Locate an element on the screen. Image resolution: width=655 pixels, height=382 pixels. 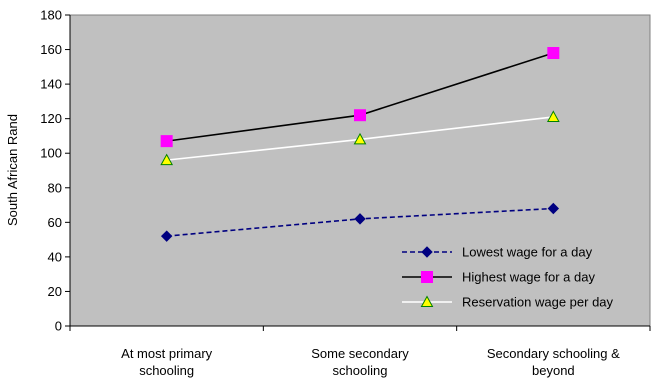
y-tick-label: 0 is located at coordinates (58, 326).